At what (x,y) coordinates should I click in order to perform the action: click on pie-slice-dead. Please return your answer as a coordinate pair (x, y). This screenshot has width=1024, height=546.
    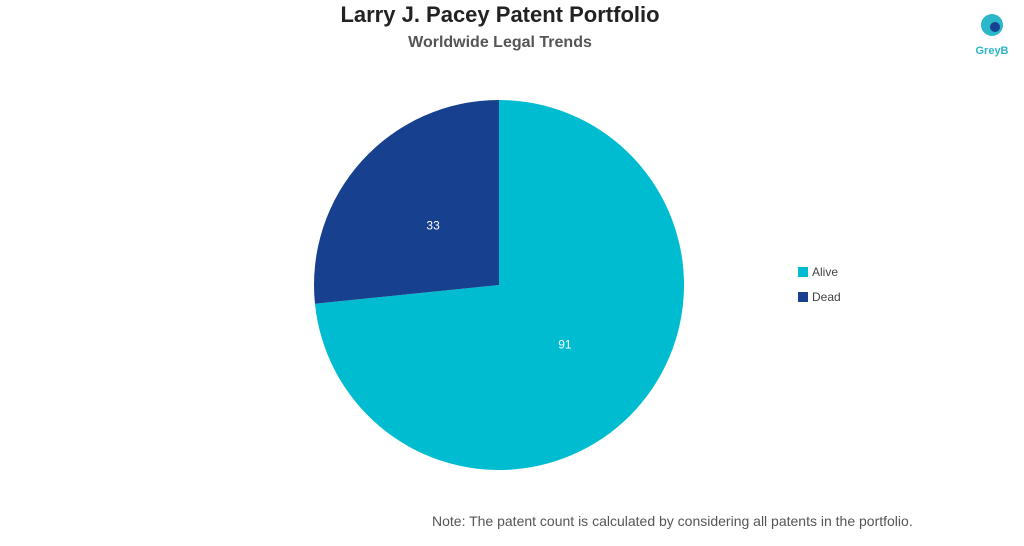
    Looking at the image, I should click on (406, 202).